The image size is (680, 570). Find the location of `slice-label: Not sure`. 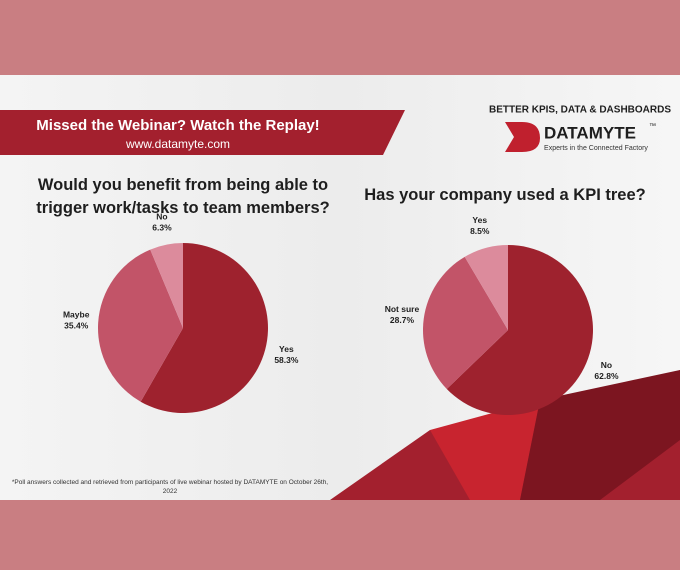

slice-label: Not sure is located at coordinates (402, 309).